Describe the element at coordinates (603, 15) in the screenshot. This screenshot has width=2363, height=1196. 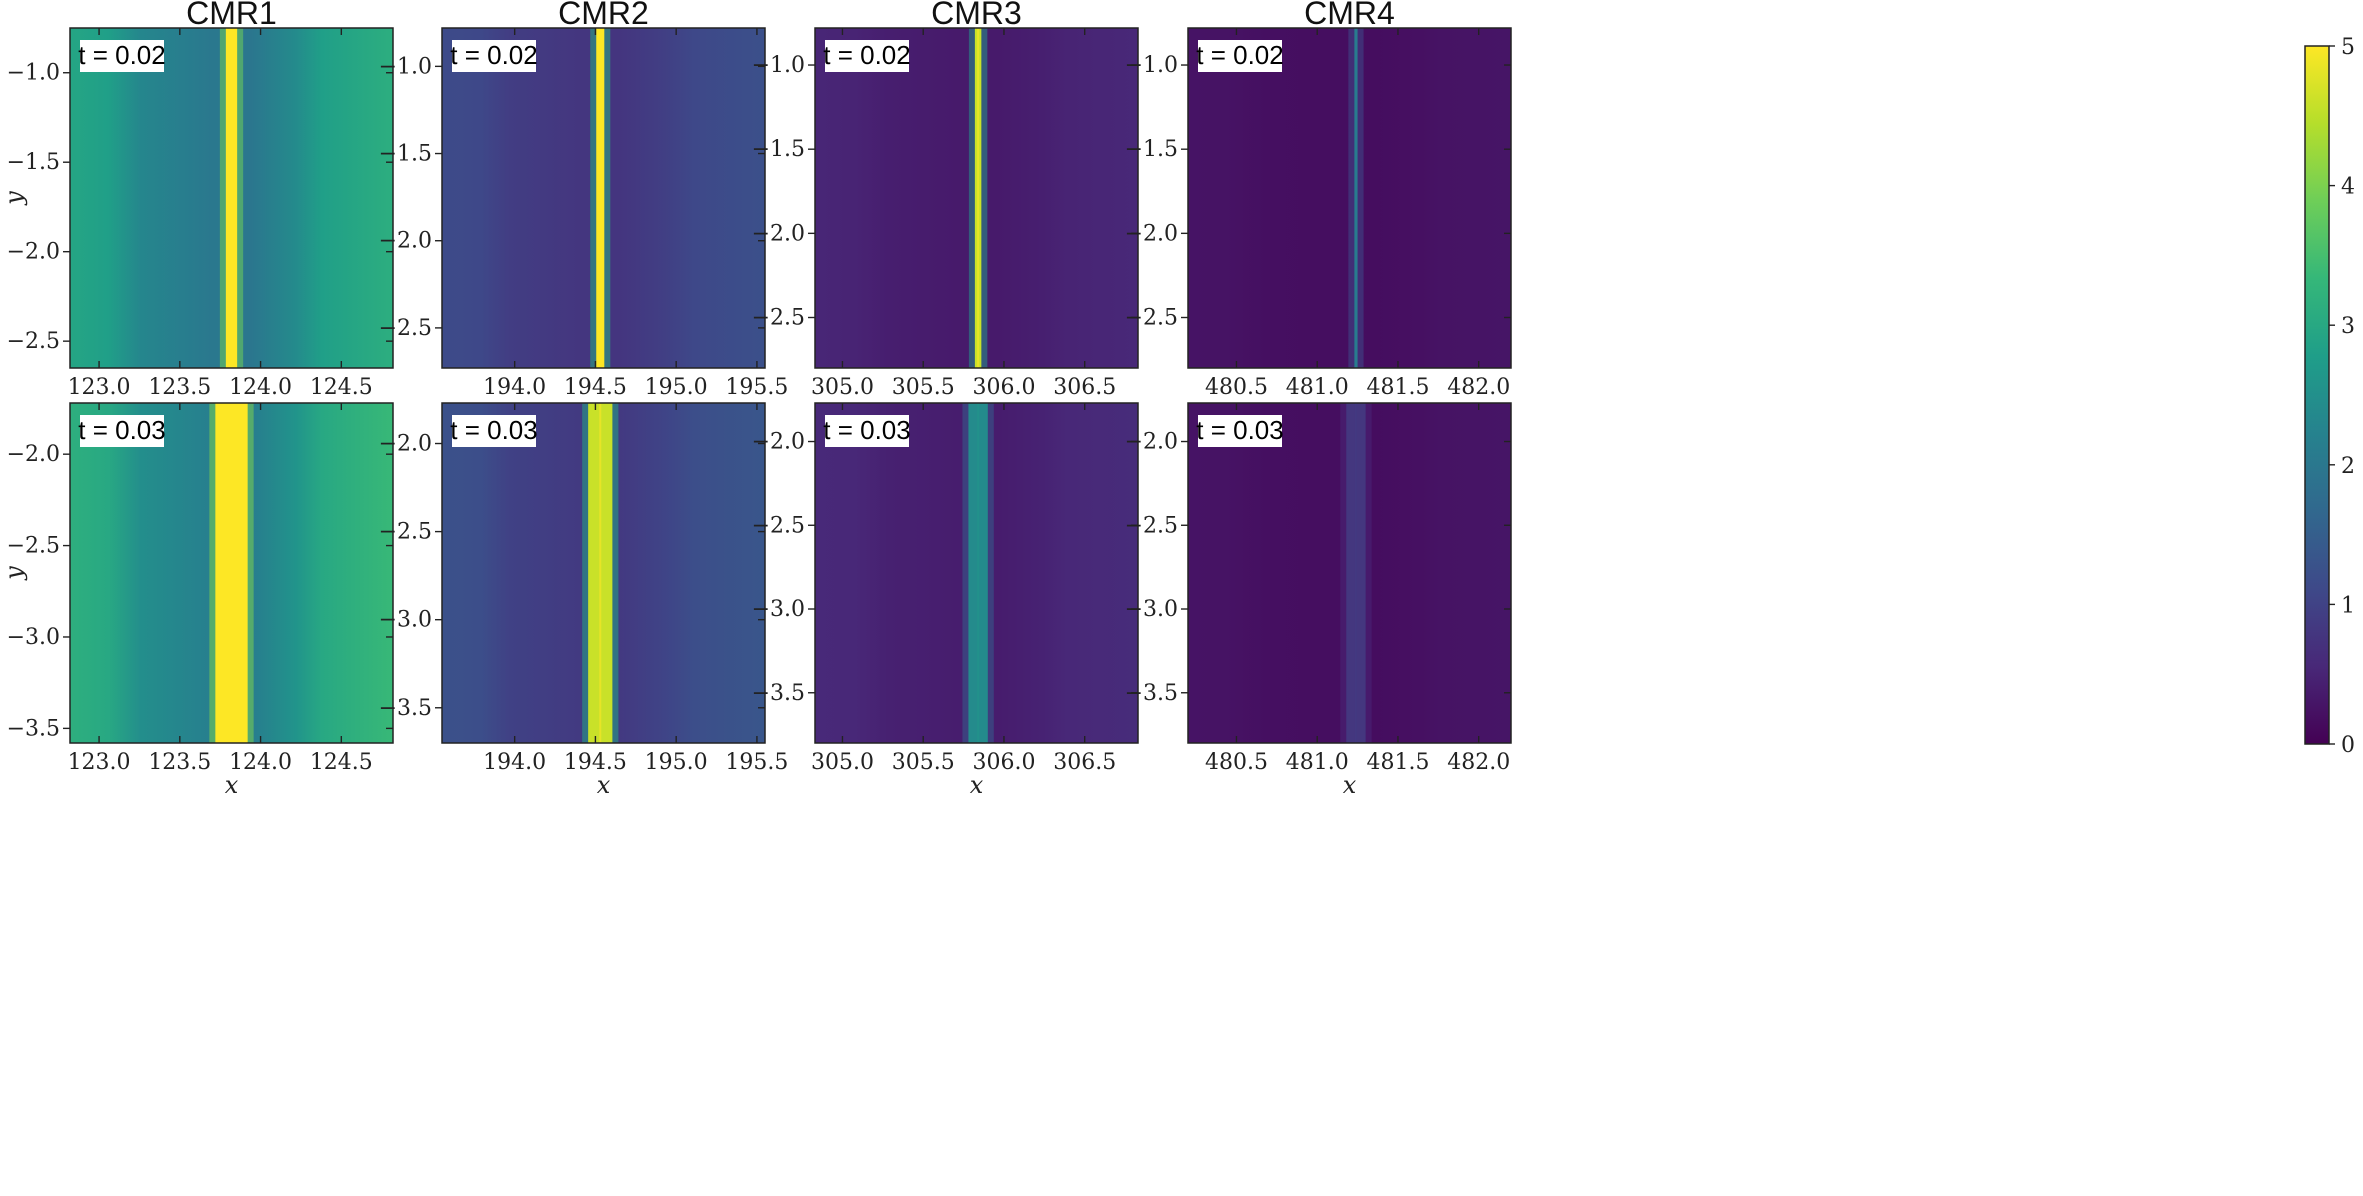
I see `column-title: CMR2` at that location.